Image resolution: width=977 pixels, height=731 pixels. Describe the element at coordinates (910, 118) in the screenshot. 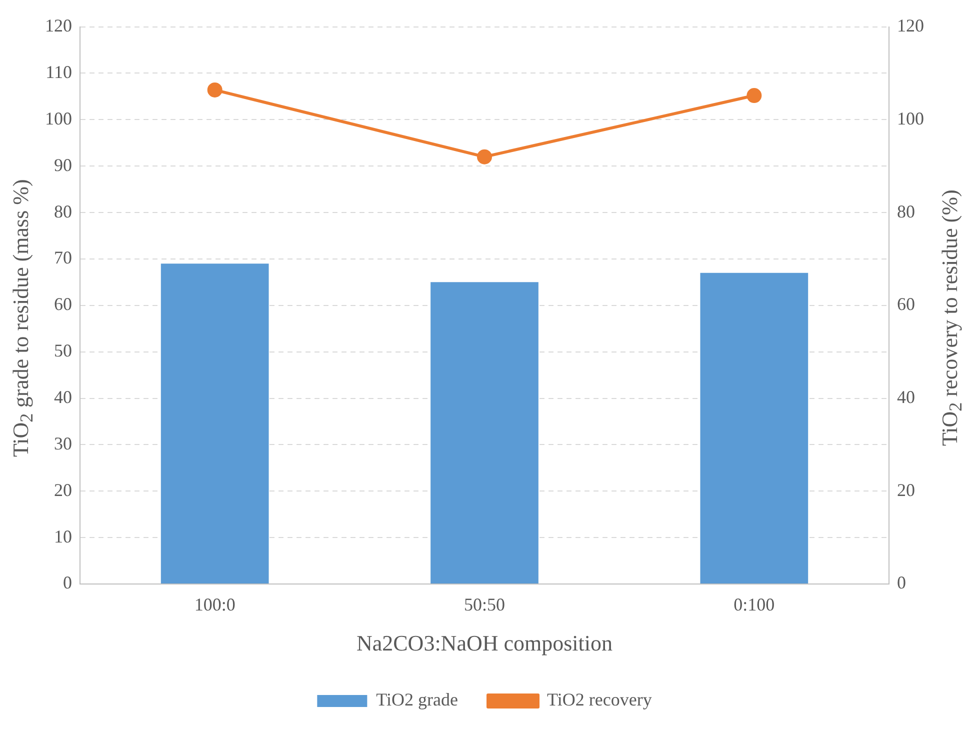

I see `y2-tick-label: 100` at that location.